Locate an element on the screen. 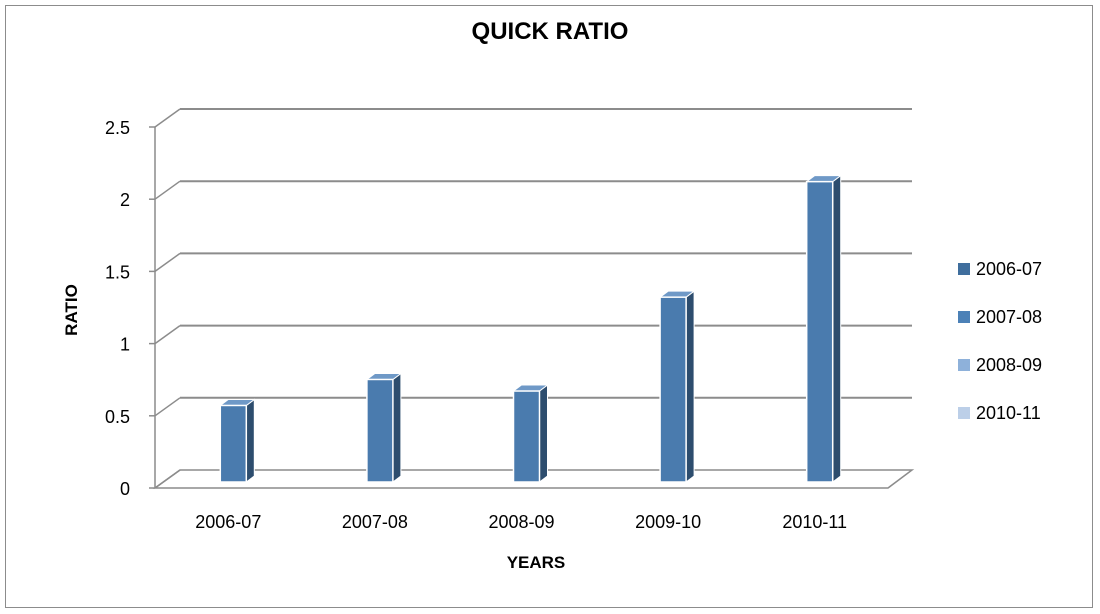  floor is located at coordinates (533, 479).